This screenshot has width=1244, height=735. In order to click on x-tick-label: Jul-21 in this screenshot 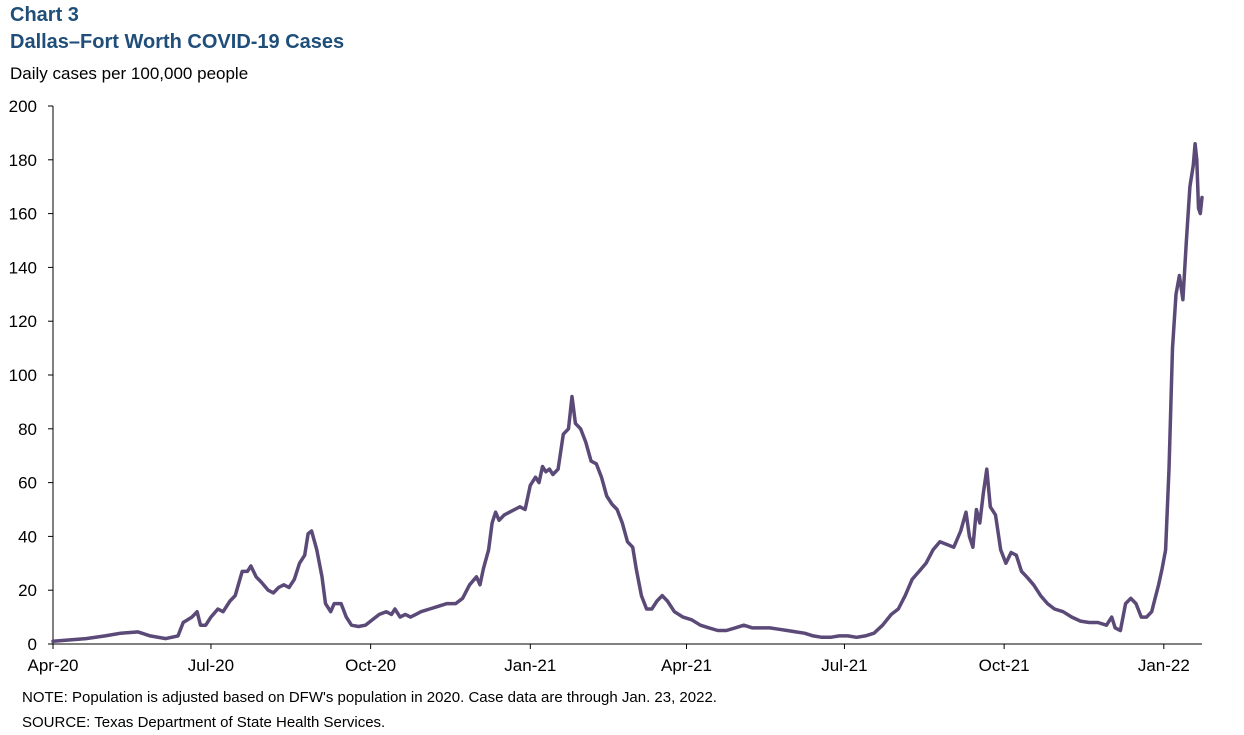, I will do `click(844, 665)`.